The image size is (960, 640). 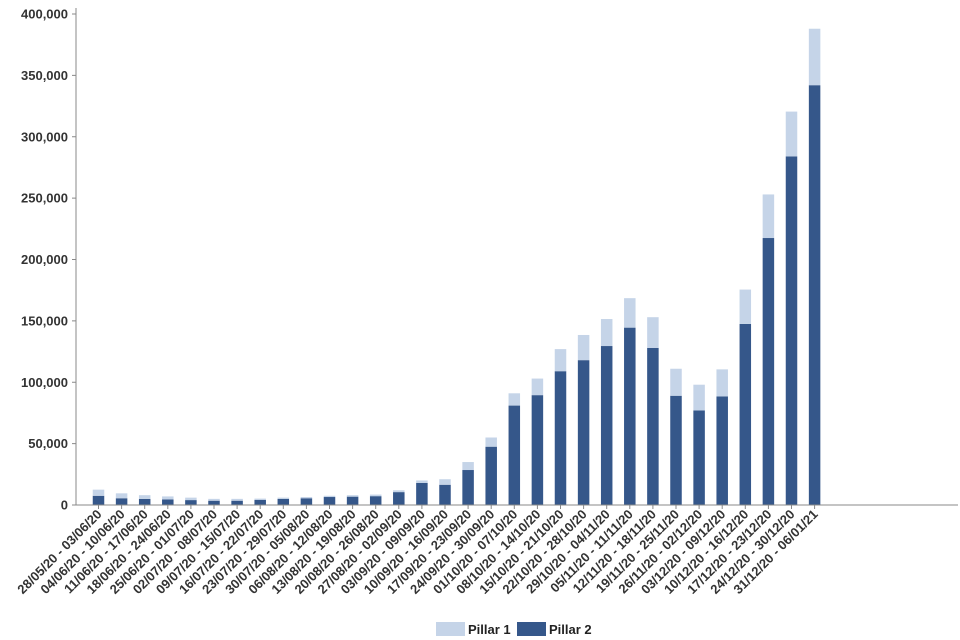 I want to click on legend-label-pillar-1: Pillar 1, so click(x=489, y=629).